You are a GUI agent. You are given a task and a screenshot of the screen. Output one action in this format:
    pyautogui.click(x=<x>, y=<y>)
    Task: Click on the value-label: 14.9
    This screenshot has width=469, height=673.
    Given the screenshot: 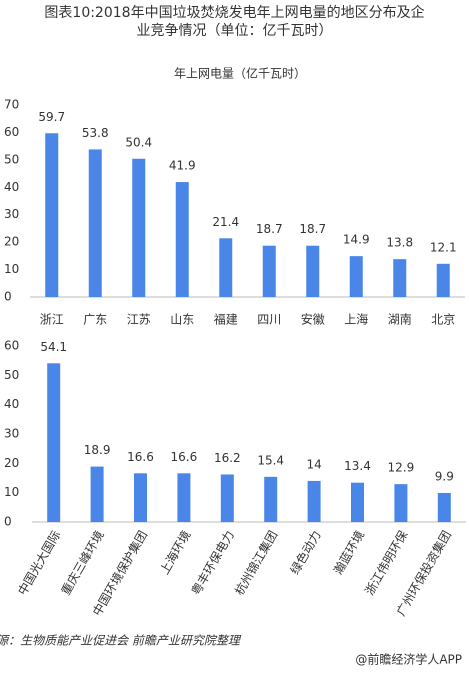 What is the action you would take?
    pyautogui.click(x=356, y=240)
    